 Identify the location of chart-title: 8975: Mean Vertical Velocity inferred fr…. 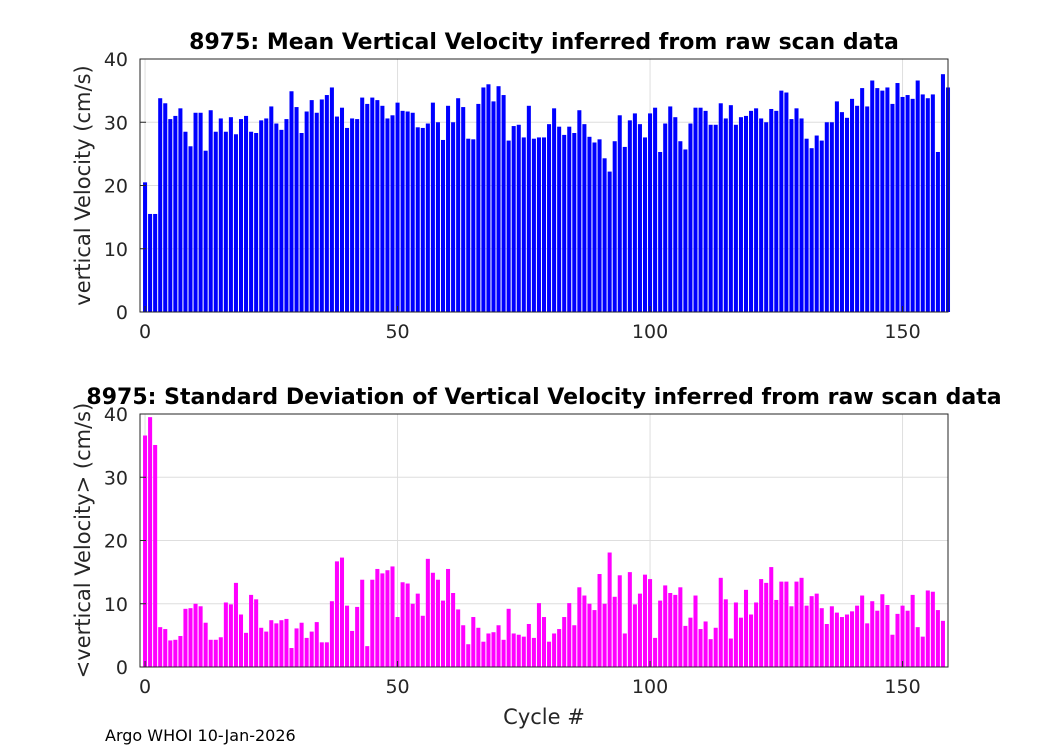
(544, 42).